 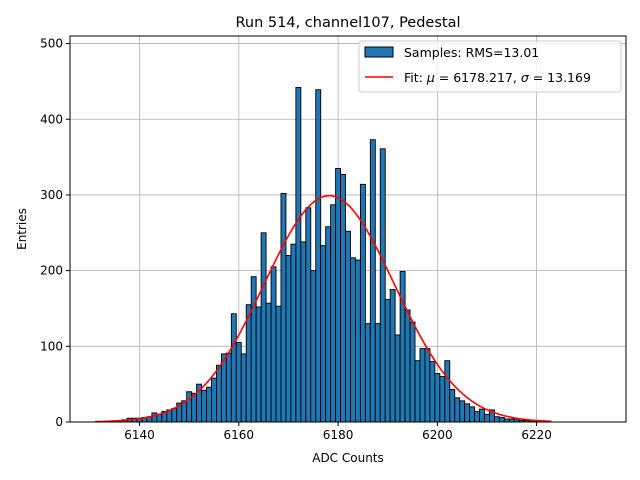 What do you see at coordinates (525, 77) in the screenshot?
I see `legend-fit-sigma-symbol: σ` at bounding box center [525, 77].